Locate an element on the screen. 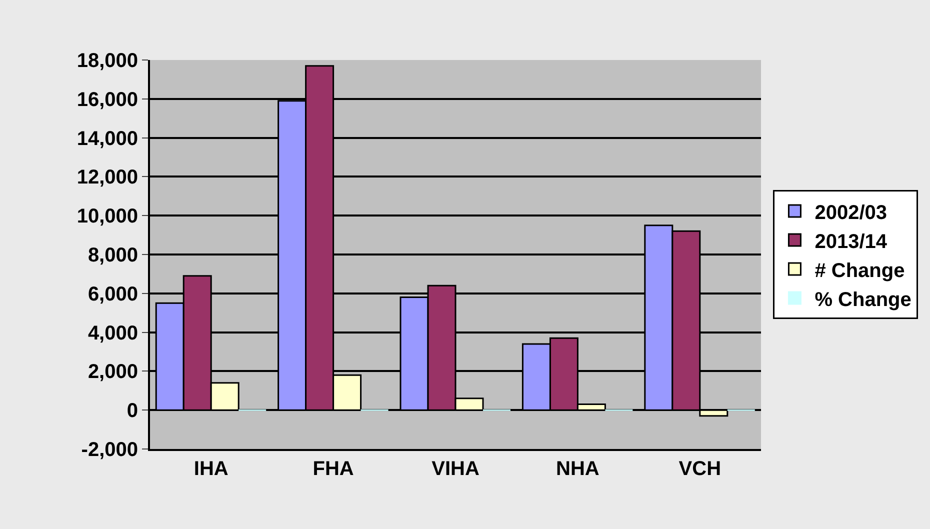 The image size is (930, 529). y-tick-label: 18,000 is located at coordinates (107, 61).